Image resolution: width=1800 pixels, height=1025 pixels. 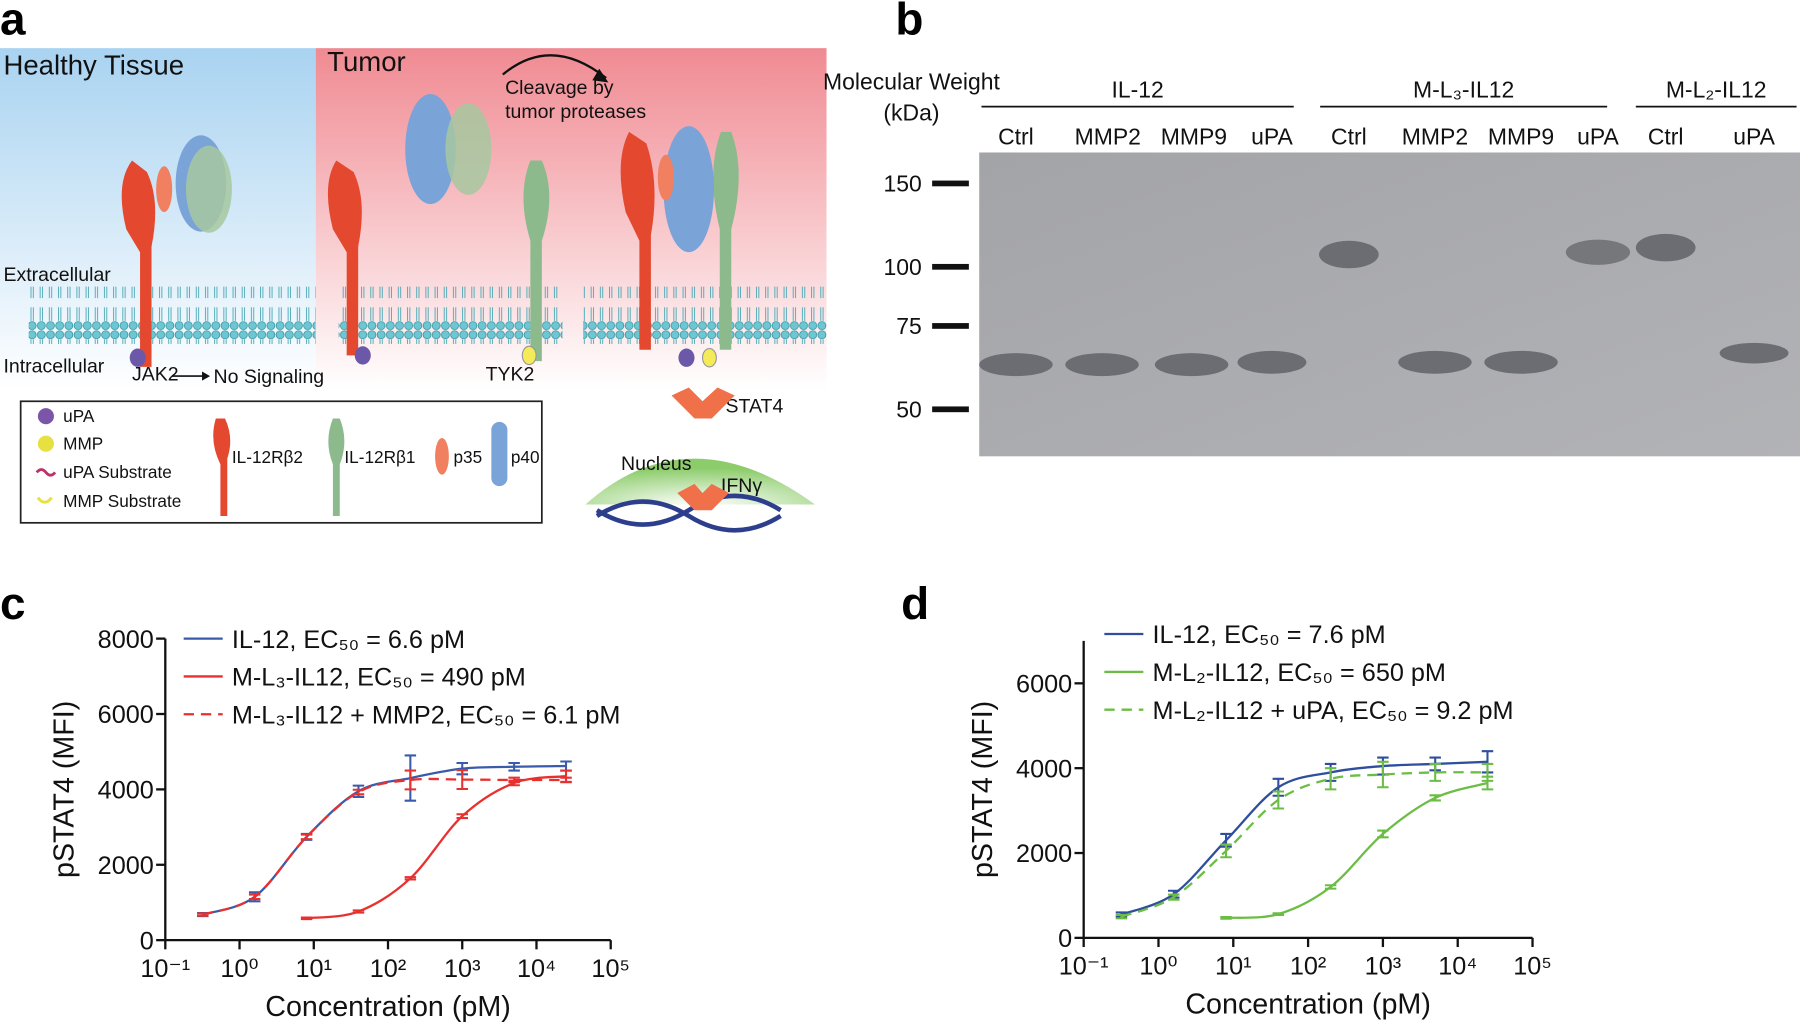 I want to click on y-tick-label: 2000, so click(x=1044, y=854).